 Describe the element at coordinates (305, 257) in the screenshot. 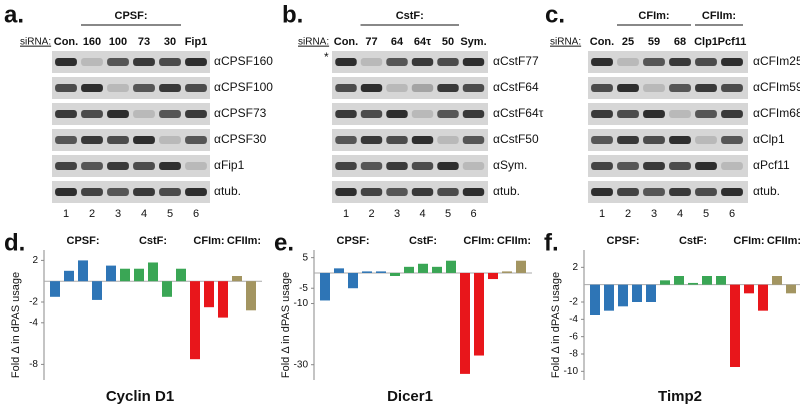

I see `y-tick-label: 5` at that location.